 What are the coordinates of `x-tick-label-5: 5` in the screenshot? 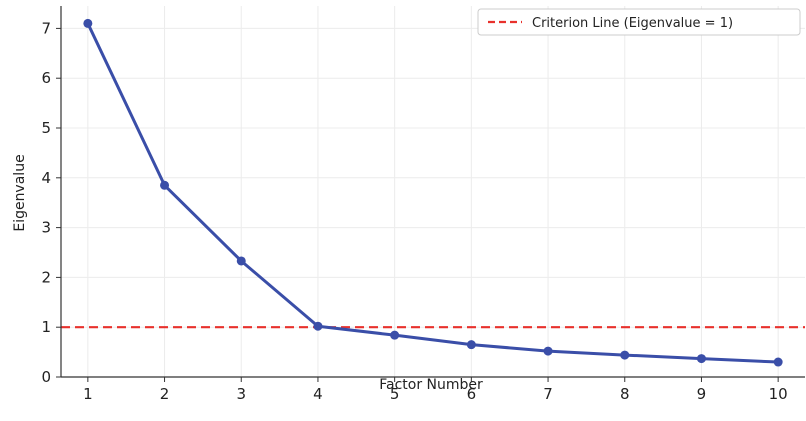 It's located at (395, 394).